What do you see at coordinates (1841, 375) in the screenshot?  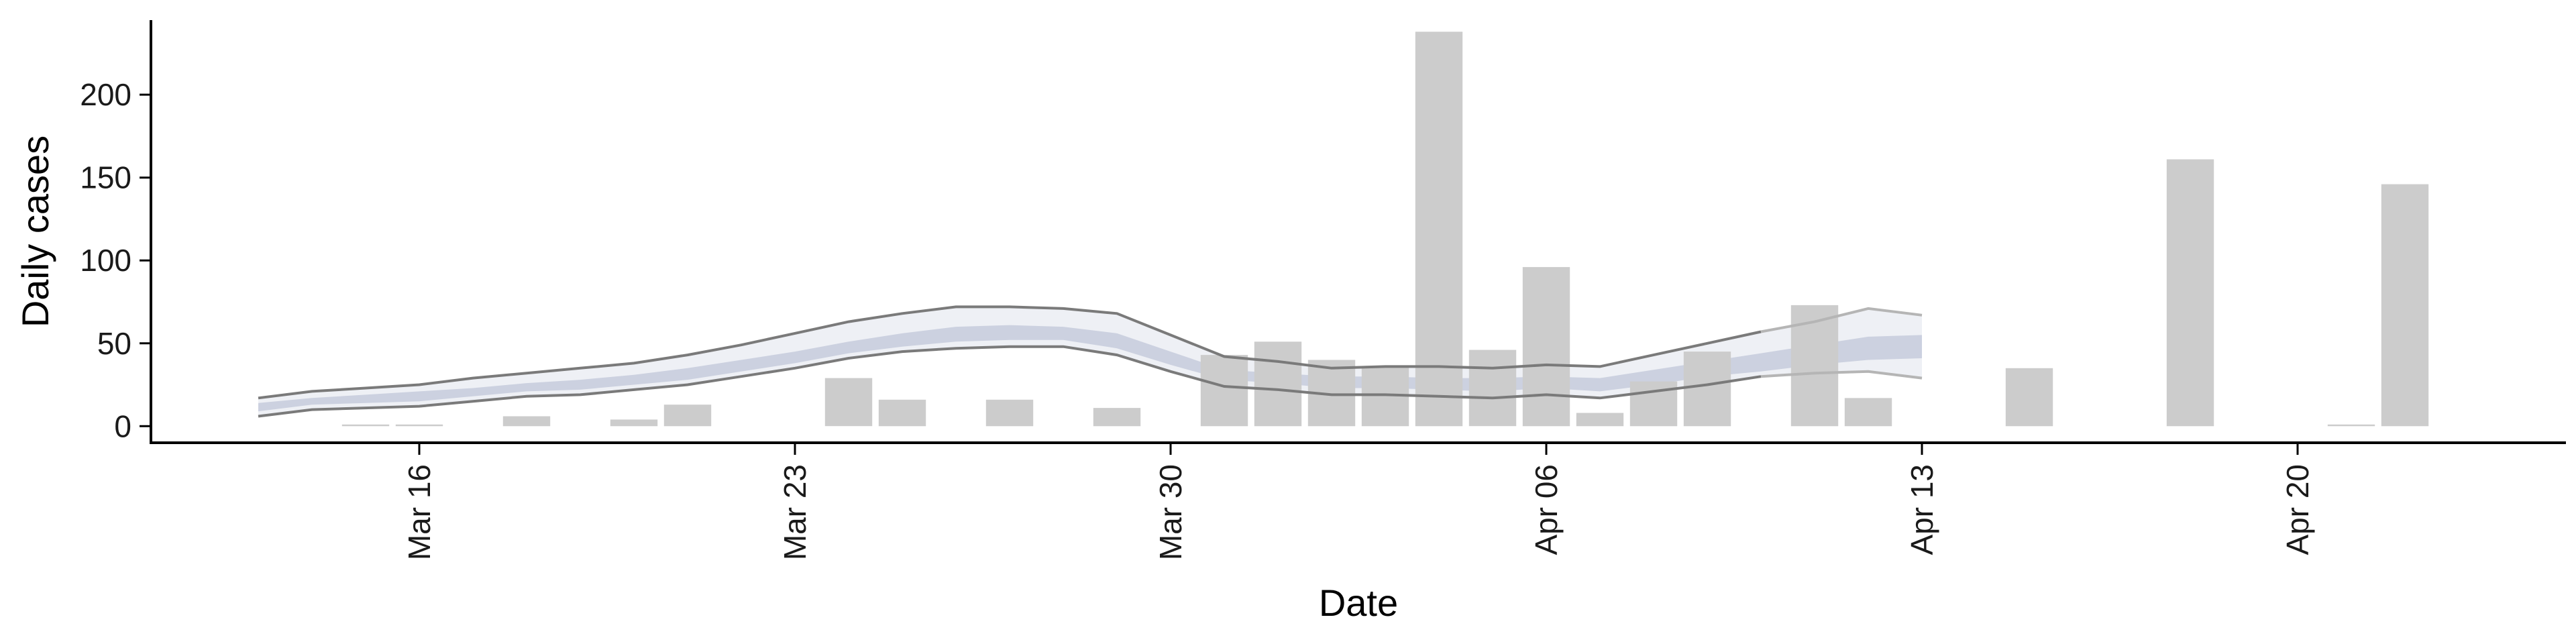 I see `forecast-lower-line` at bounding box center [1841, 375].